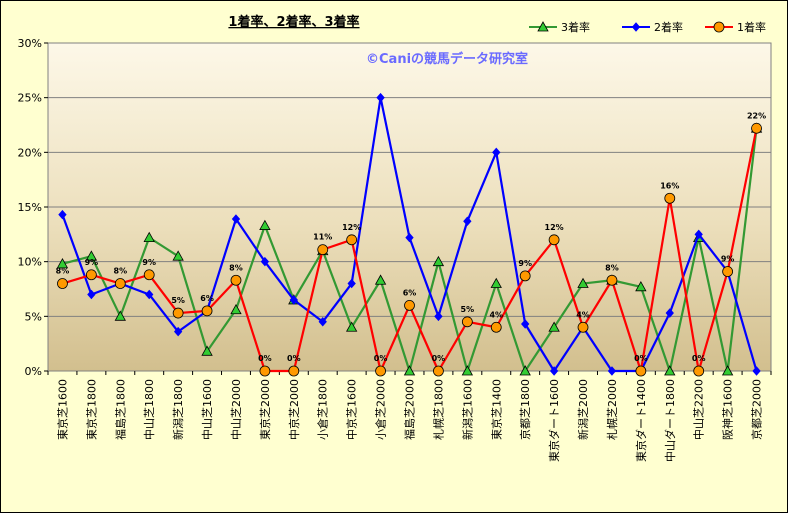 The image size is (788, 516). I want to click on y-axis: 0% 5% 10% 15% 20% 25% 30%, so click(33, 207).